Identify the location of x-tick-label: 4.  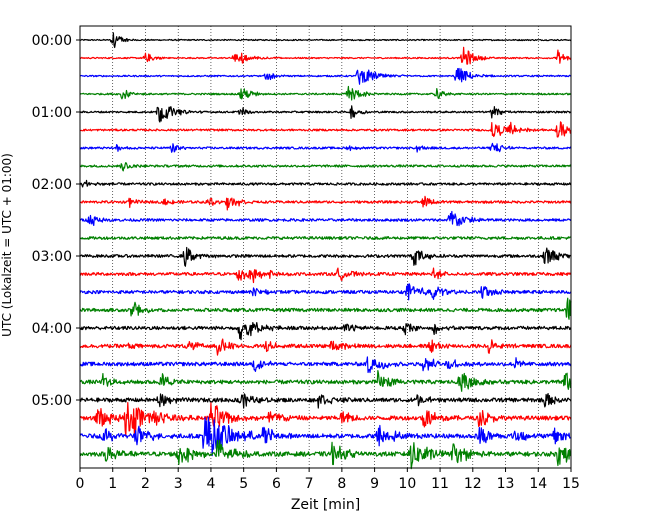
(210, 484).